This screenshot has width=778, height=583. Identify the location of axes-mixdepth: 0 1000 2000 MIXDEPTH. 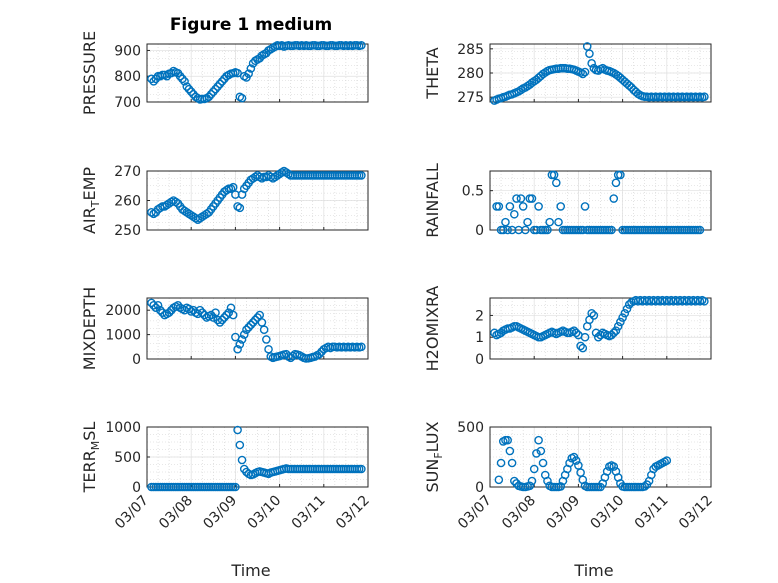
(224, 328).